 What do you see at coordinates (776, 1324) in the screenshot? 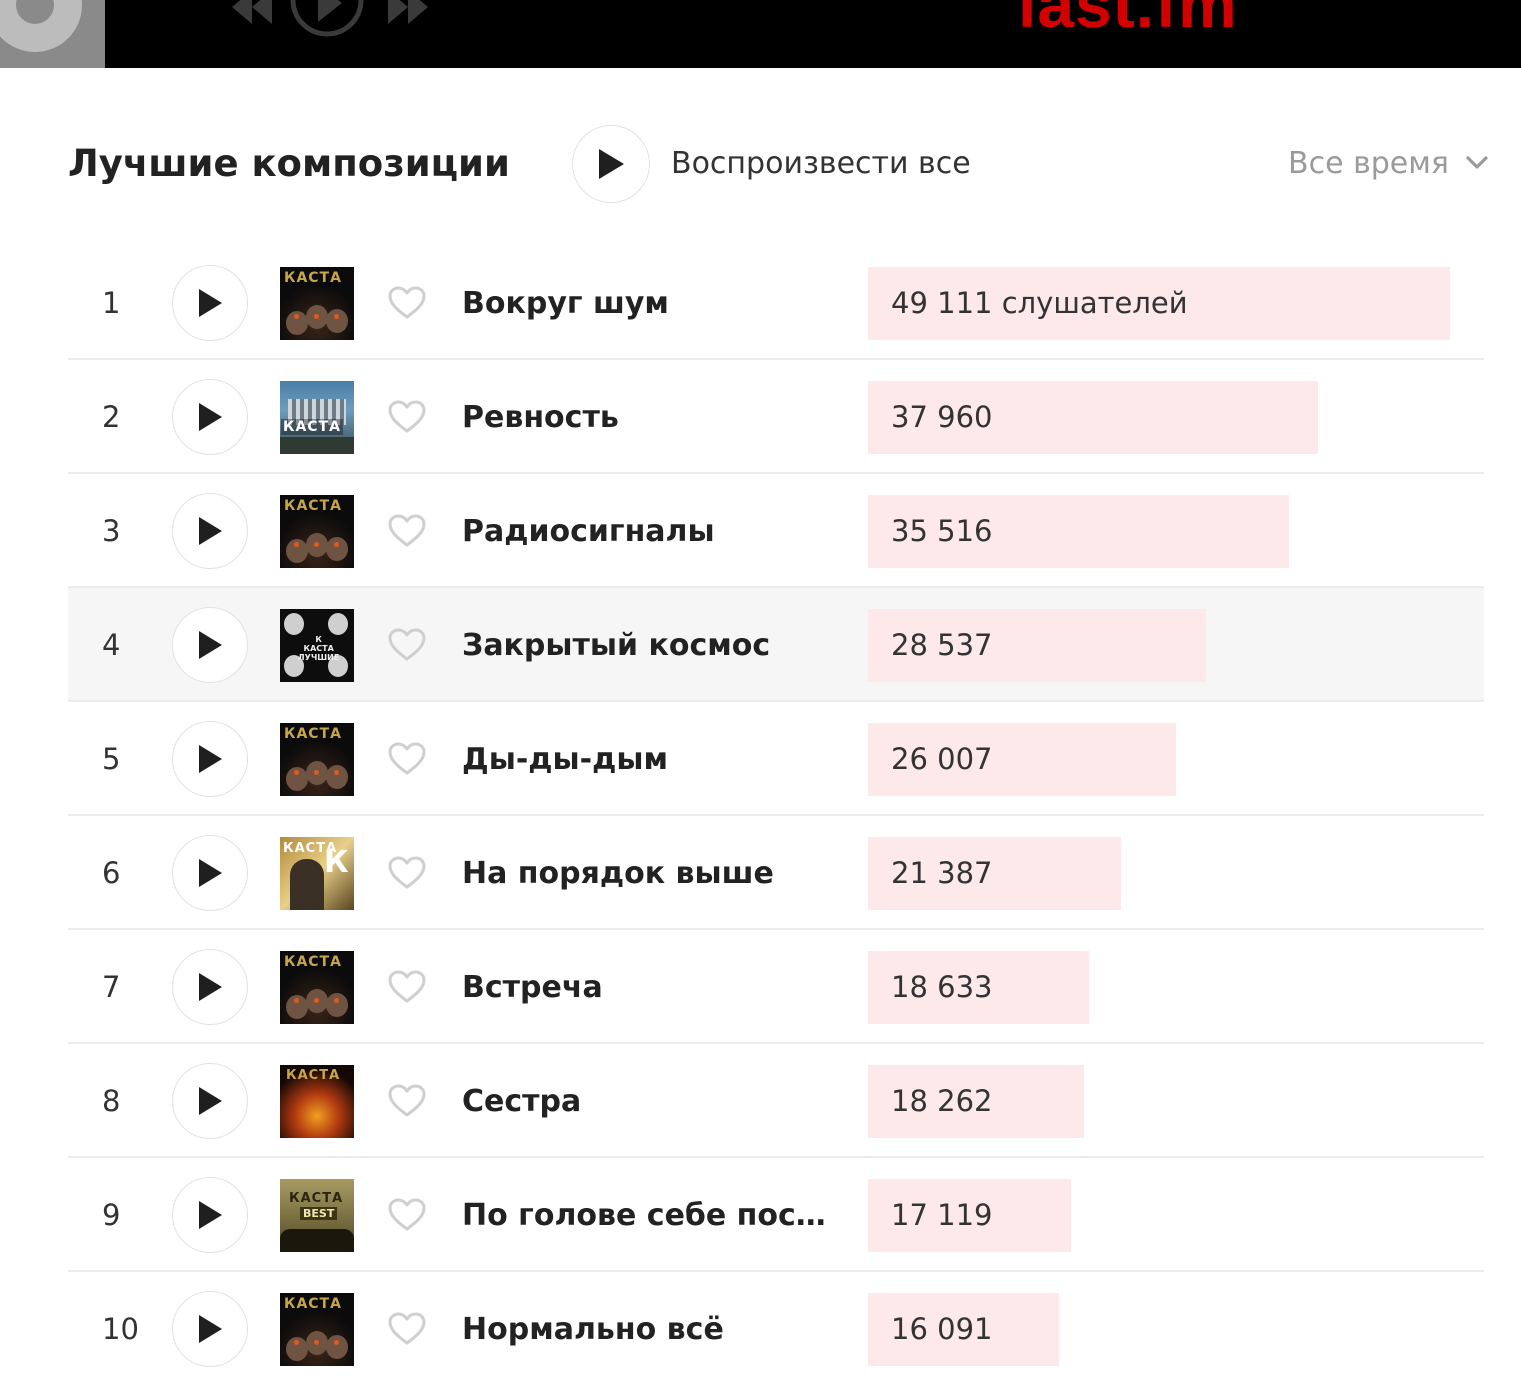
I see `track-row: 10 КАСТА Нормально всё 16 091` at bounding box center [776, 1324].